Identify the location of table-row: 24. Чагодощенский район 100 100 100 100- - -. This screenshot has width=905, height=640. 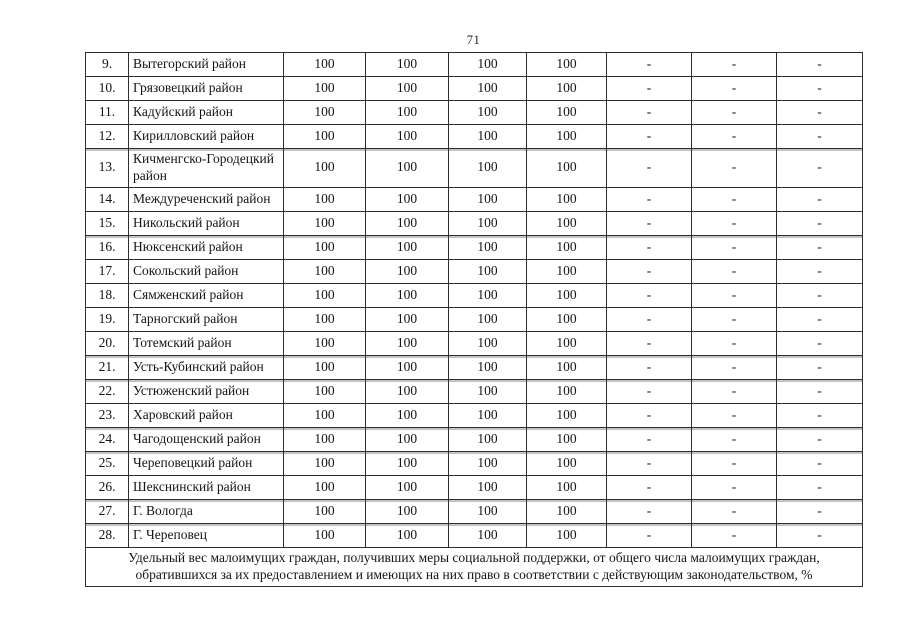
(474, 439).